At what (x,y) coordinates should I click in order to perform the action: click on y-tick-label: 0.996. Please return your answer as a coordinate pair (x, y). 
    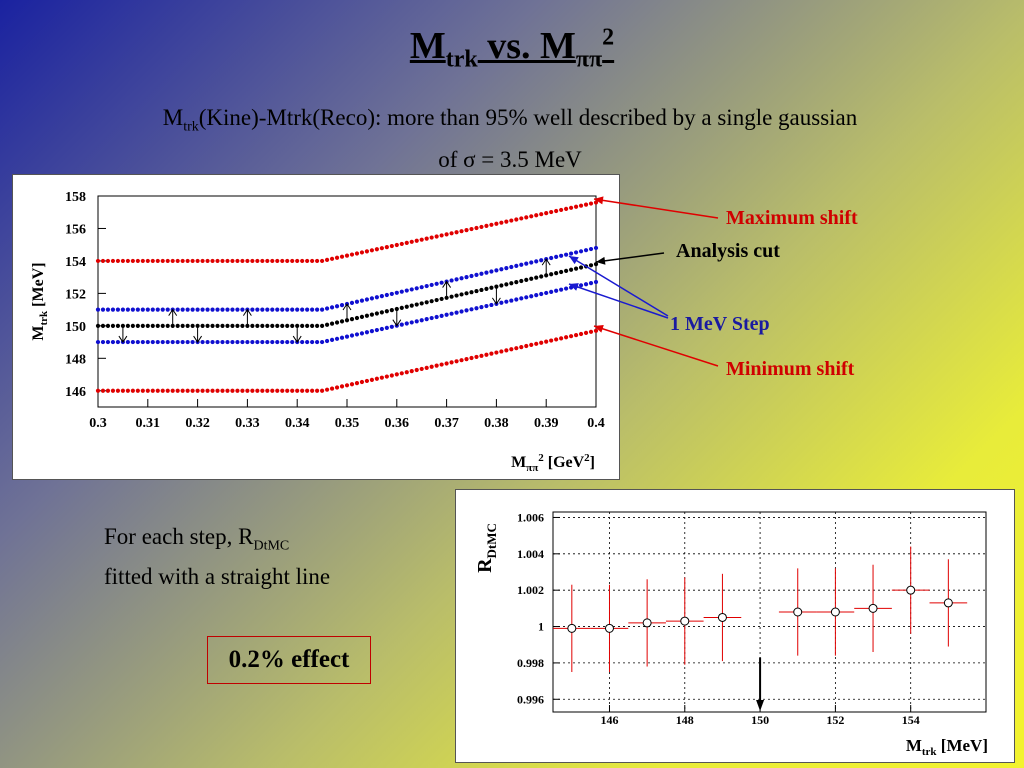
    Looking at the image, I should click on (530, 699).